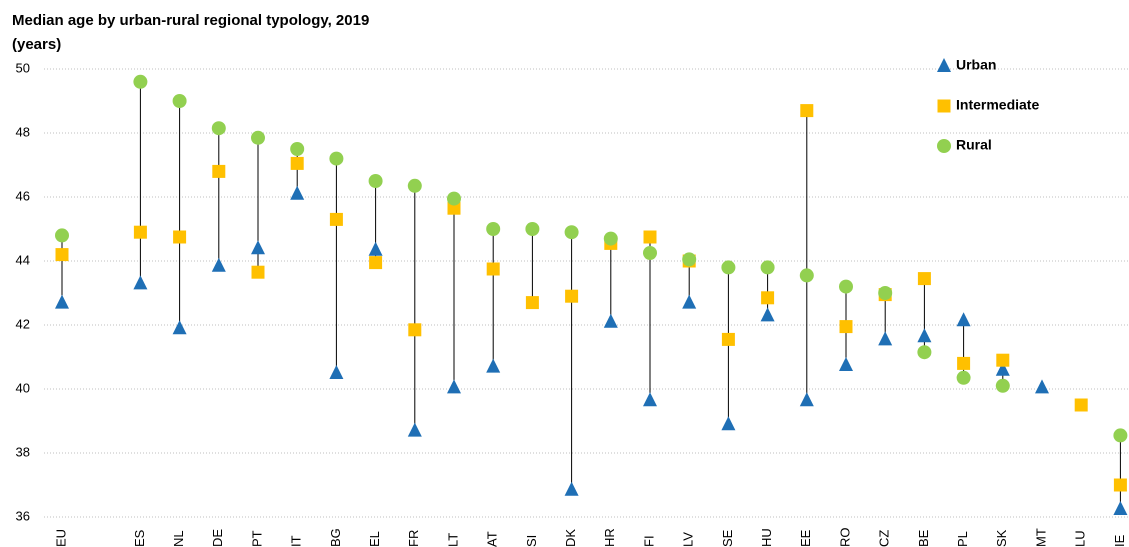 The width and height of the screenshot is (1129, 547). I want to click on x-tick-label: ES, so click(139, 538).